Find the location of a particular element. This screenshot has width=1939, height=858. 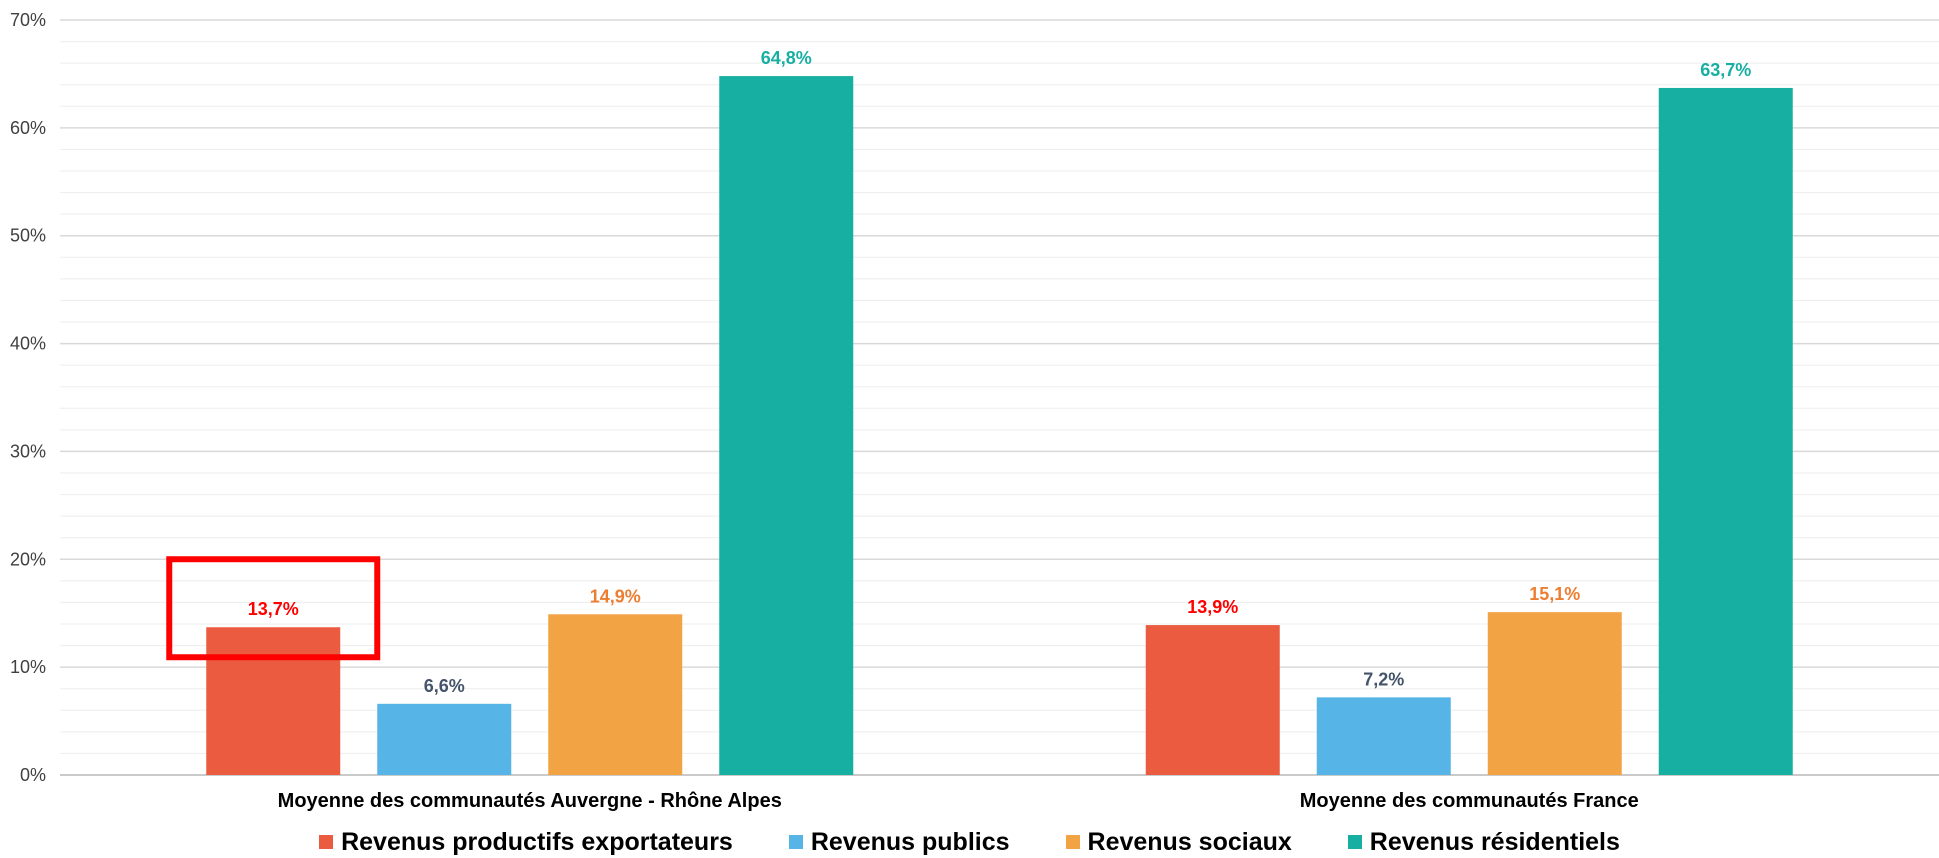

data-label: 13,7% is located at coordinates (273, 609).